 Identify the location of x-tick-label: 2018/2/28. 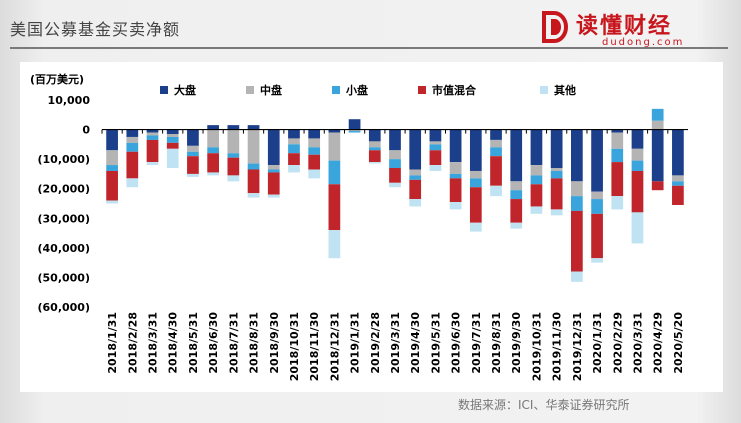
(132, 343).